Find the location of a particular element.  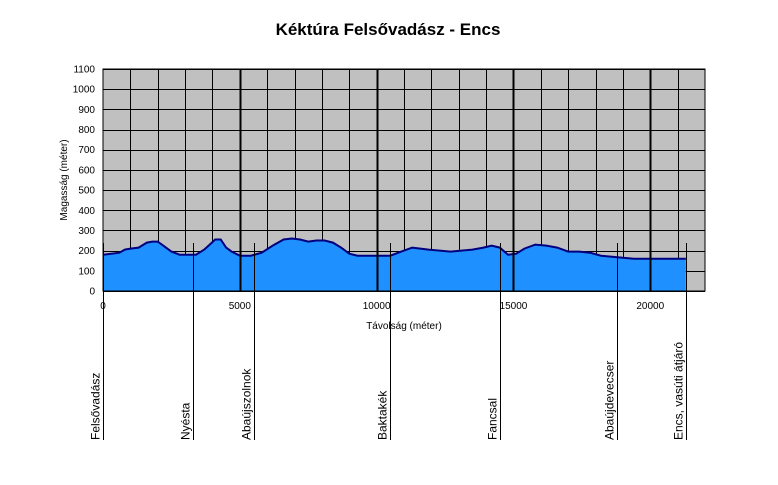

elevation-area is located at coordinates (394, 264).